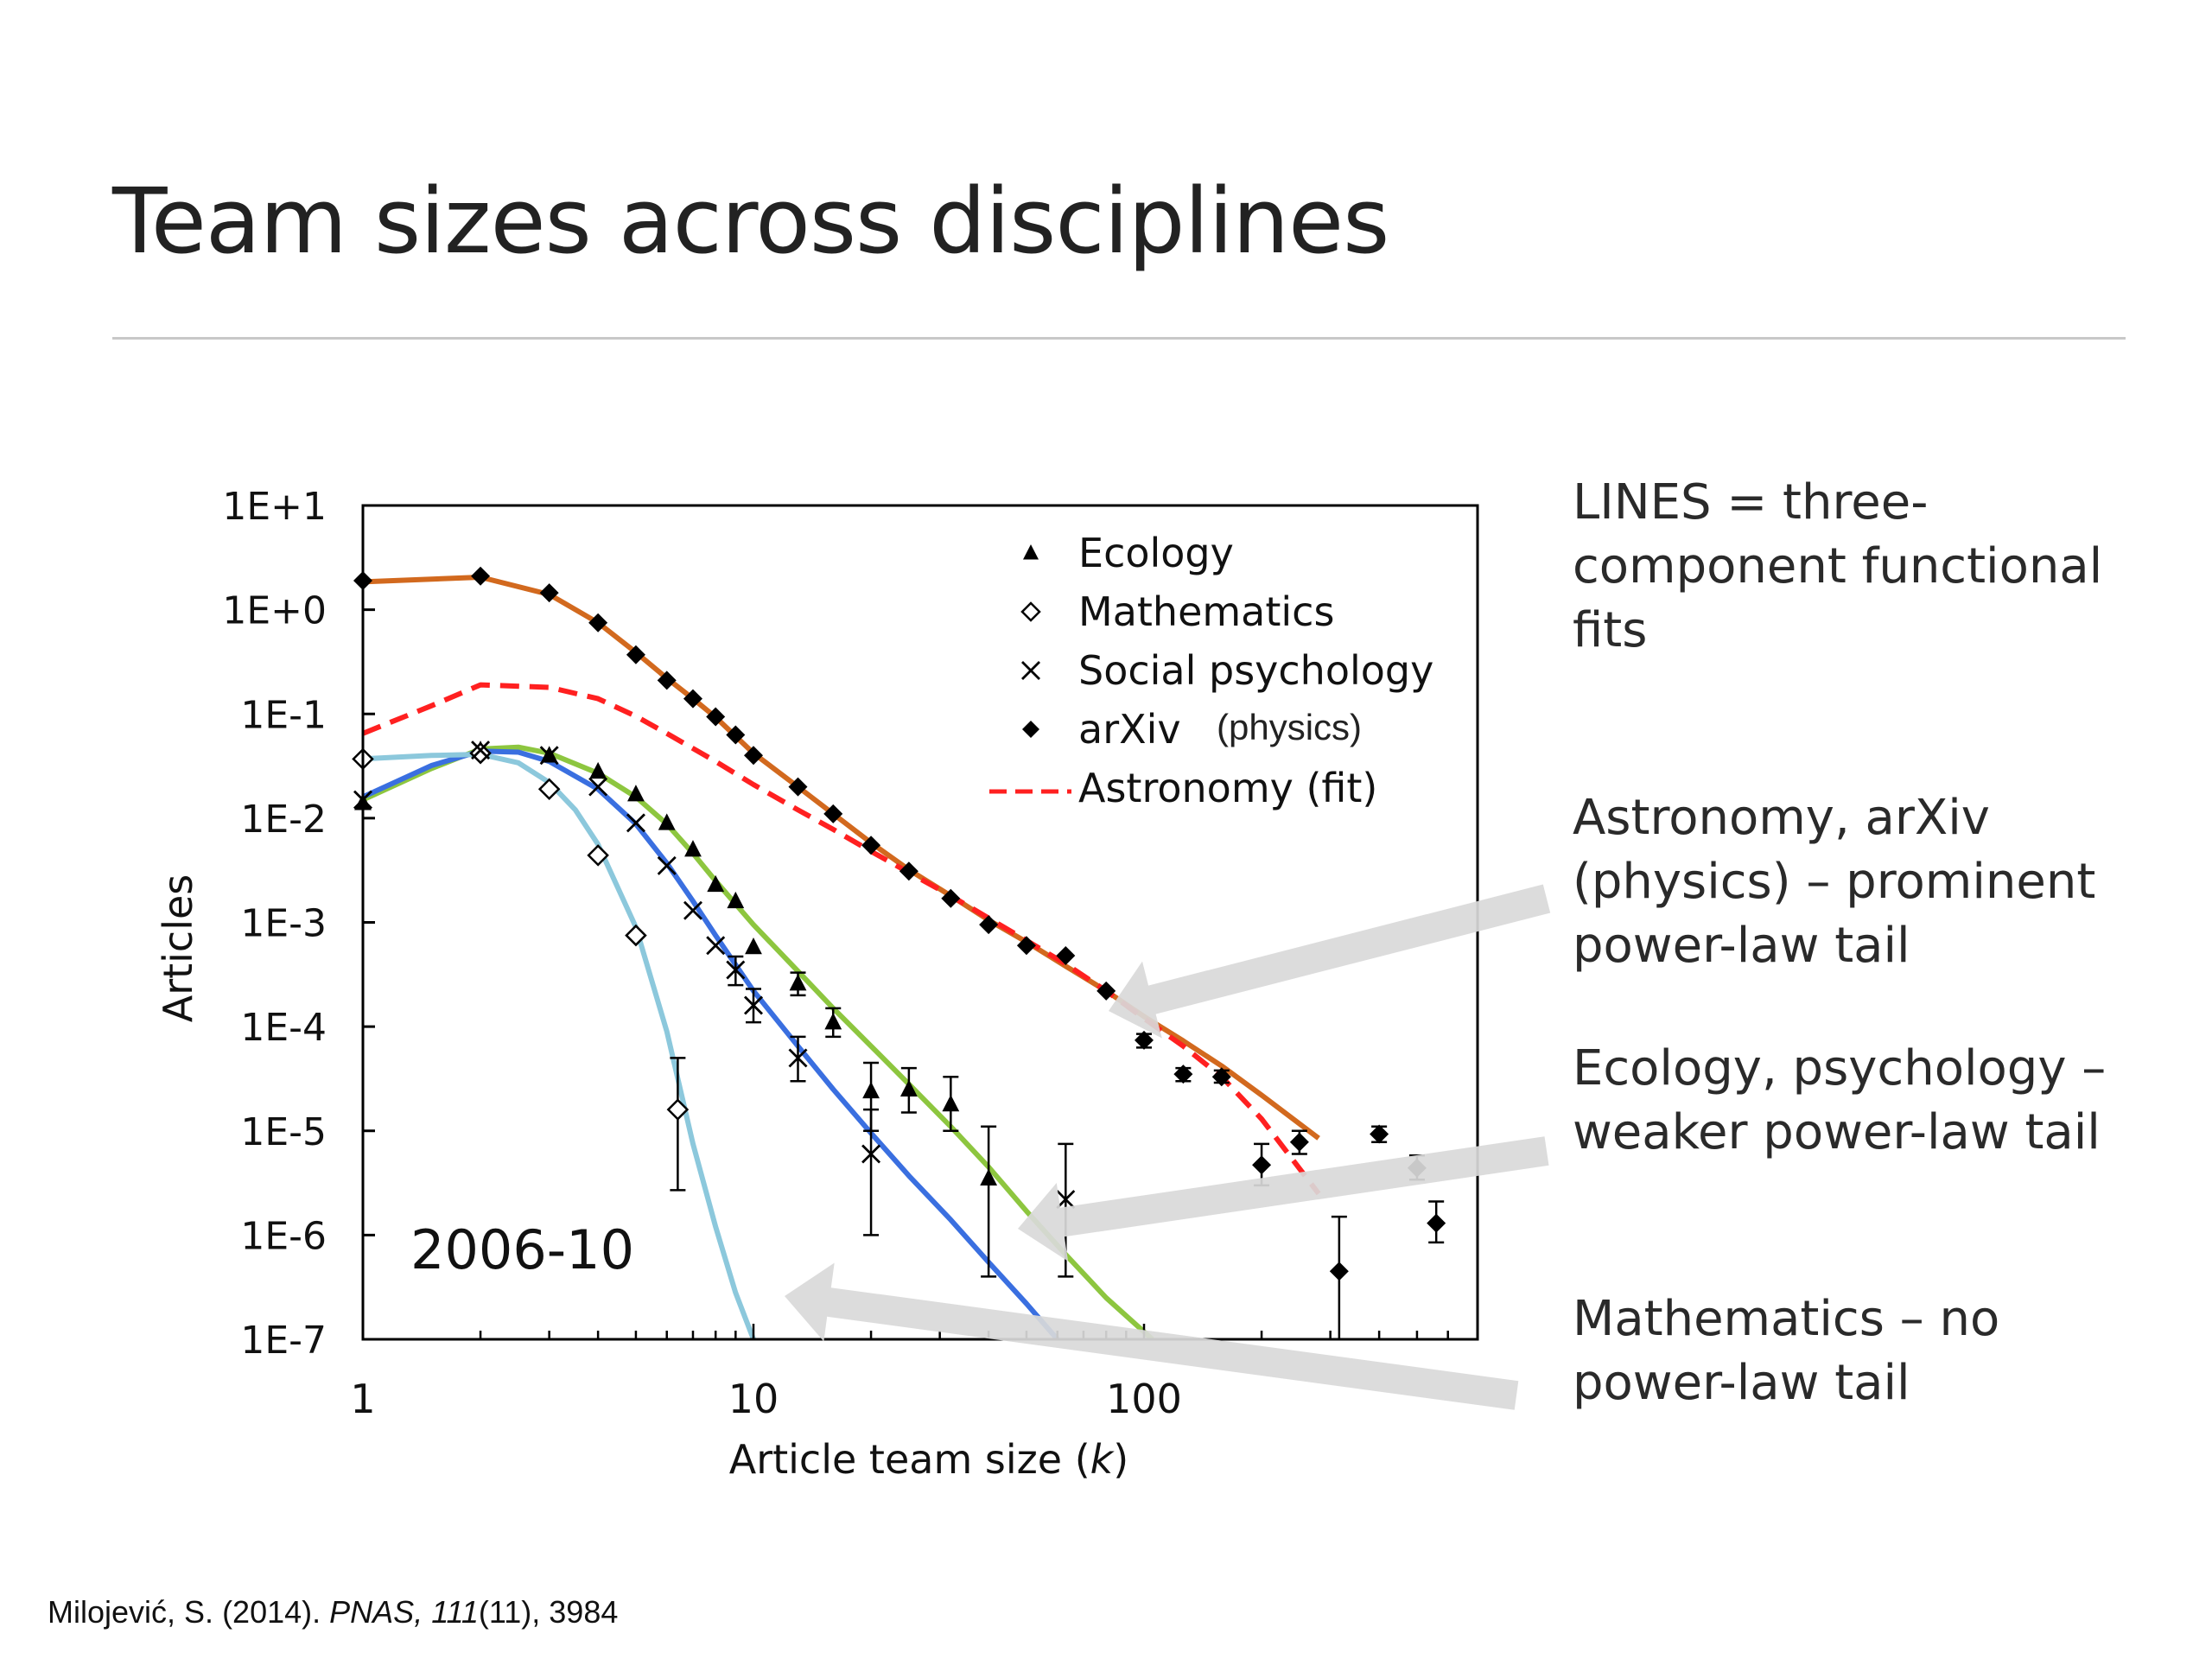 The width and height of the screenshot is (2212, 1659). I want to click on x-tick-label: 100, so click(1144, 1399).